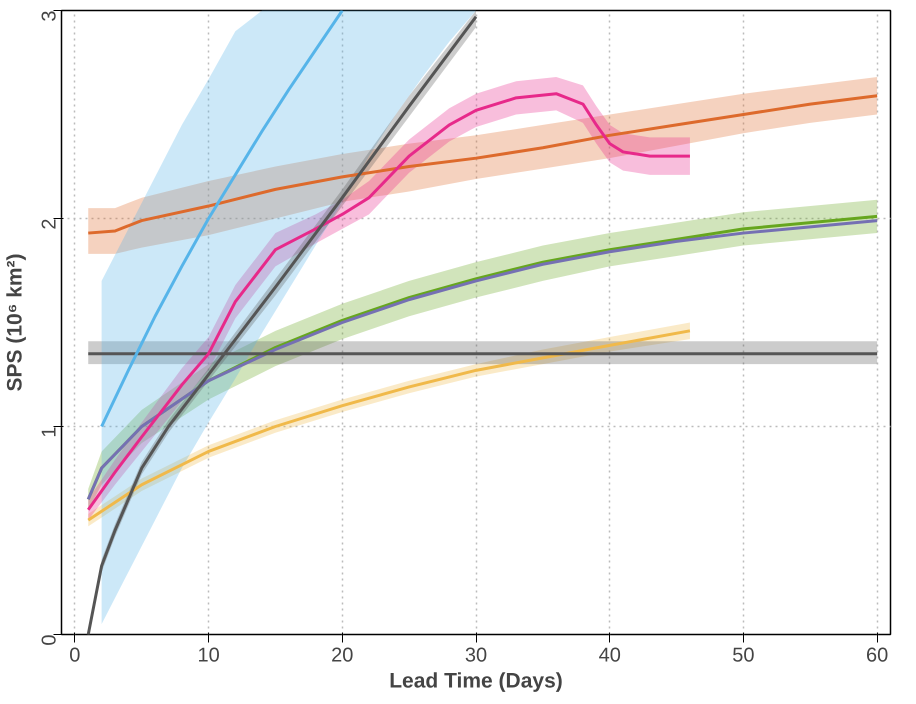  What do you see at coordinates (743, 655) in the screenshot?
I see `x-tick-label: 50` at bounding box center [743, 655].